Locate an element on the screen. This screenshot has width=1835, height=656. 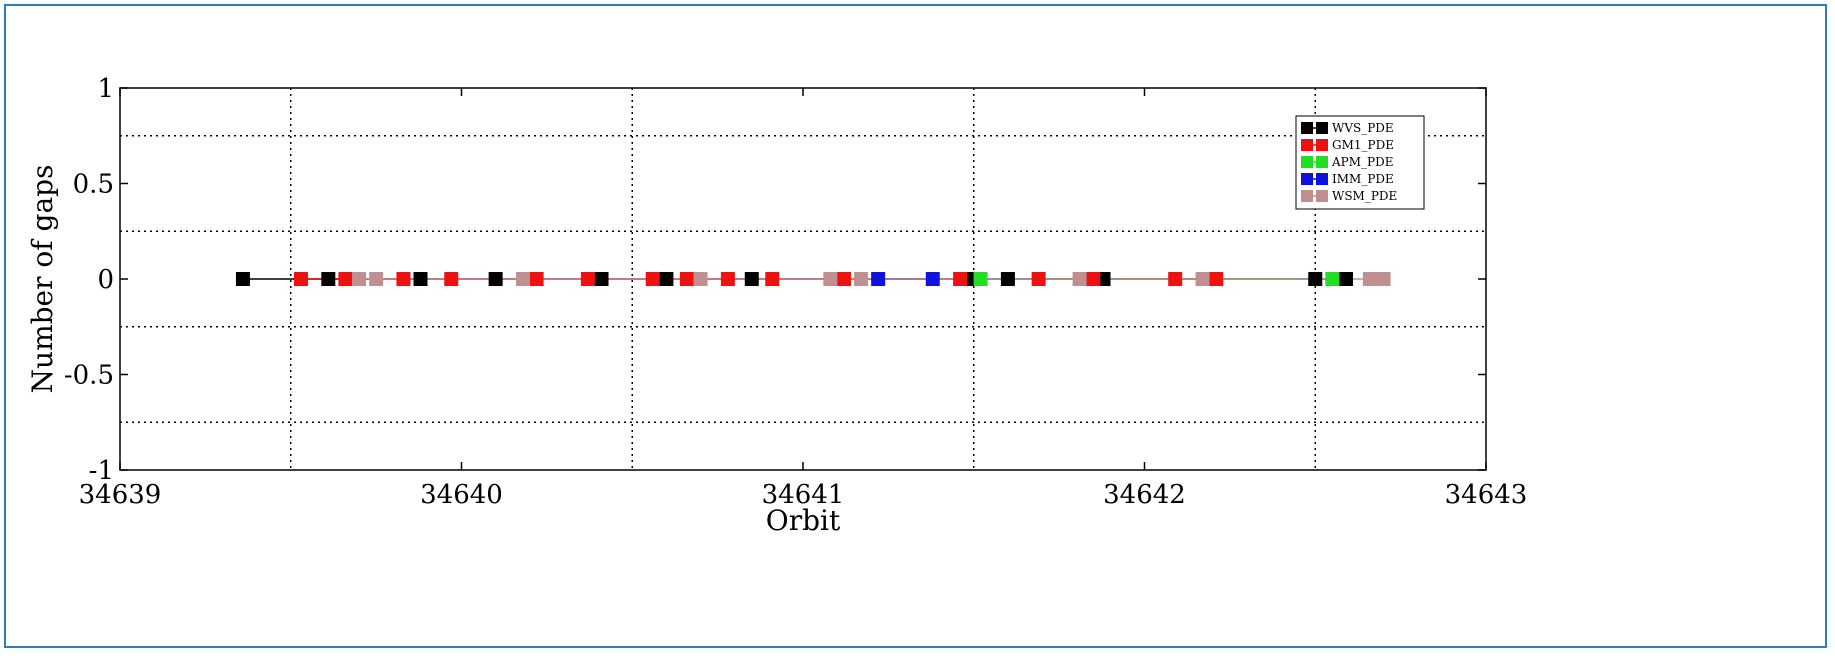
x-tick-label: 34642 is located at coordinates (1144, 495).